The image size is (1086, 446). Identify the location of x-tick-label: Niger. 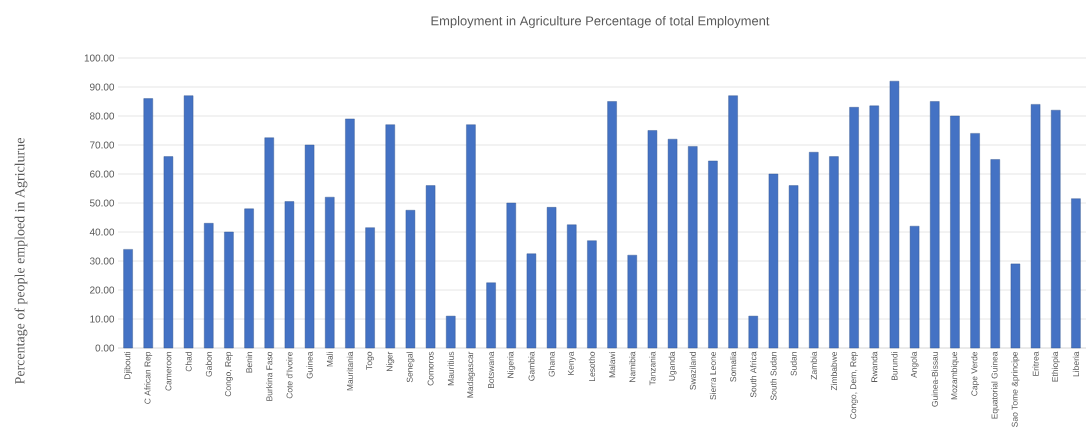
(390, 361).